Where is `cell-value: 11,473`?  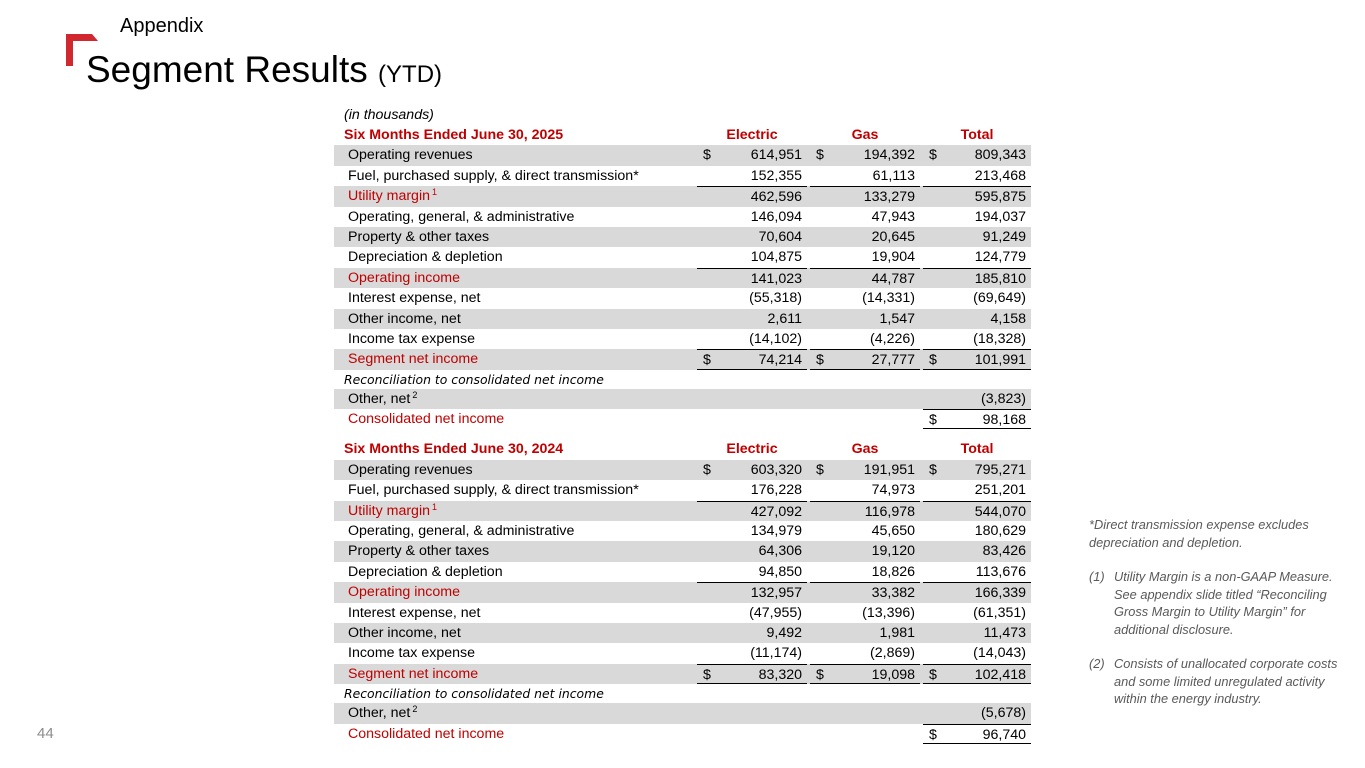 cell-value: 11,473 is located at coordinates (1004, 632).